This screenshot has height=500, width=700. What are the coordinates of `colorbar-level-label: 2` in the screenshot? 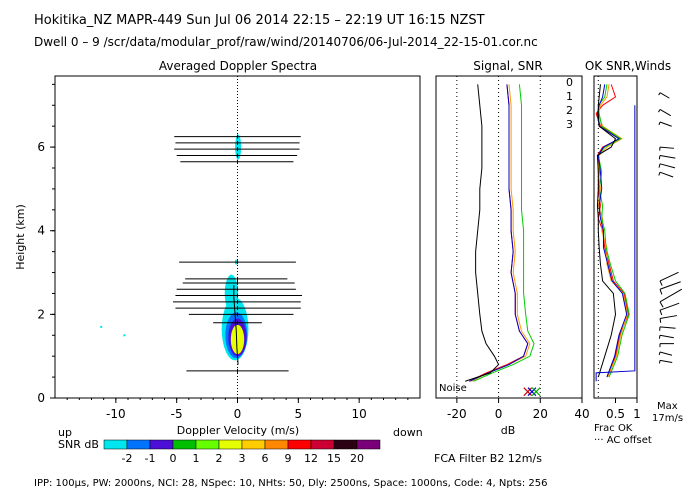 It's located at (219, 458).